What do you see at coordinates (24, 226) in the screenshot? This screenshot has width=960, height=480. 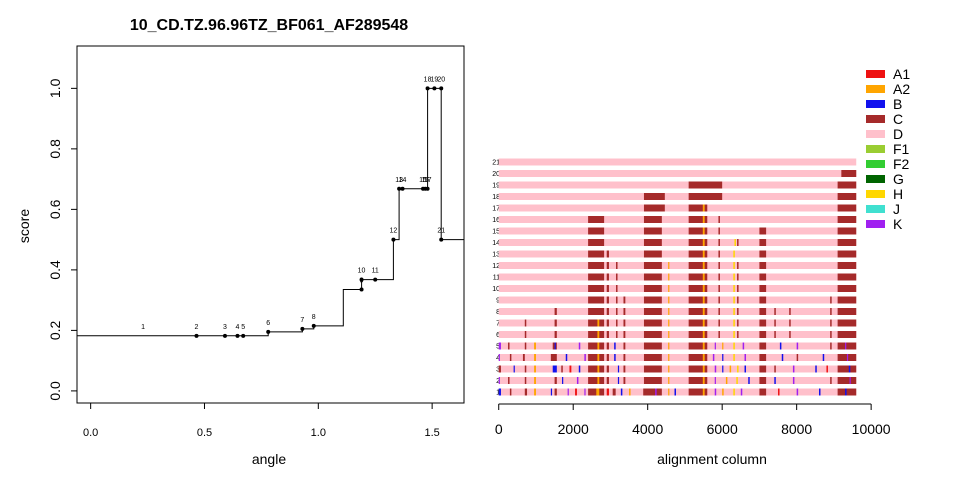 I see `y-axis-label: score` at bounding box center [24, 226].